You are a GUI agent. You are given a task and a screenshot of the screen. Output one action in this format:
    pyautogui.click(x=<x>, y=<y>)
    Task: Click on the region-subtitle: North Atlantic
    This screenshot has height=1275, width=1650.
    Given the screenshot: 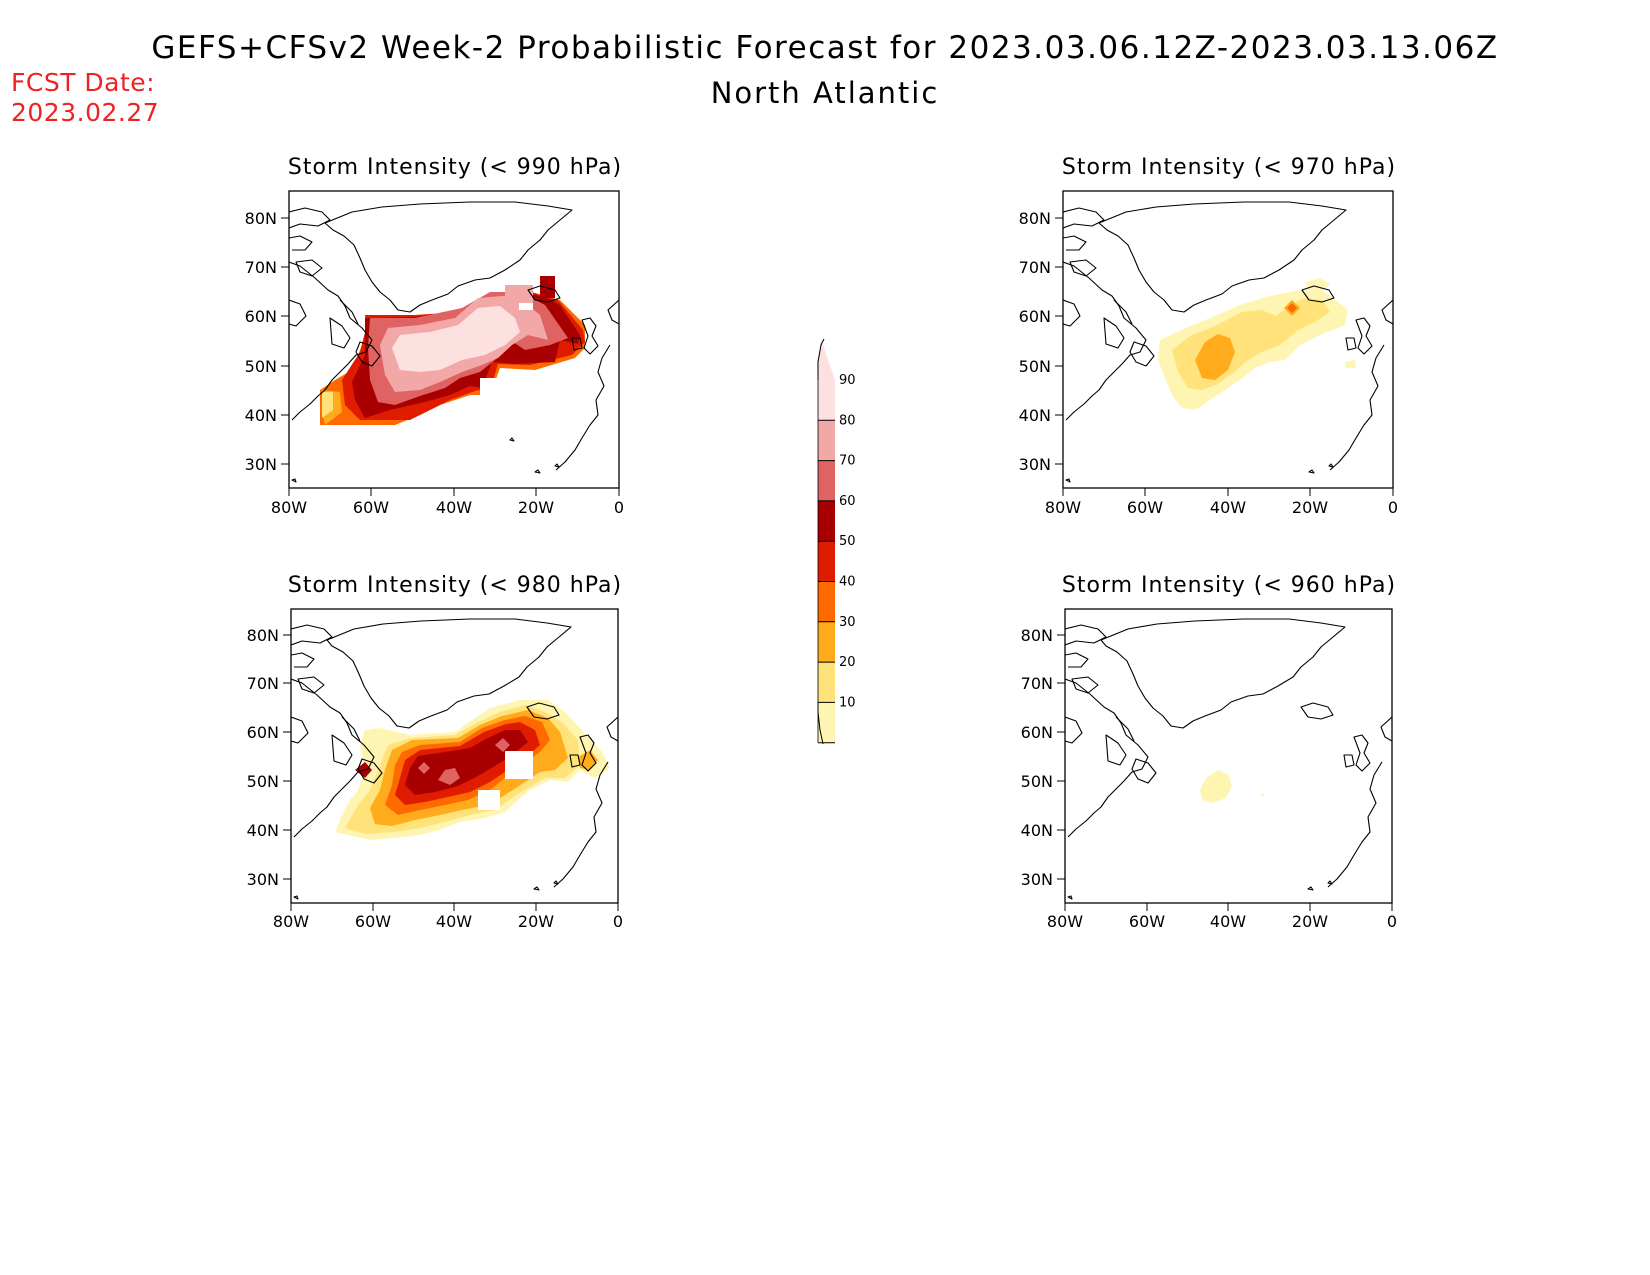 What is the action you would take?
    pyautogui.click(x=825, y=93)
    